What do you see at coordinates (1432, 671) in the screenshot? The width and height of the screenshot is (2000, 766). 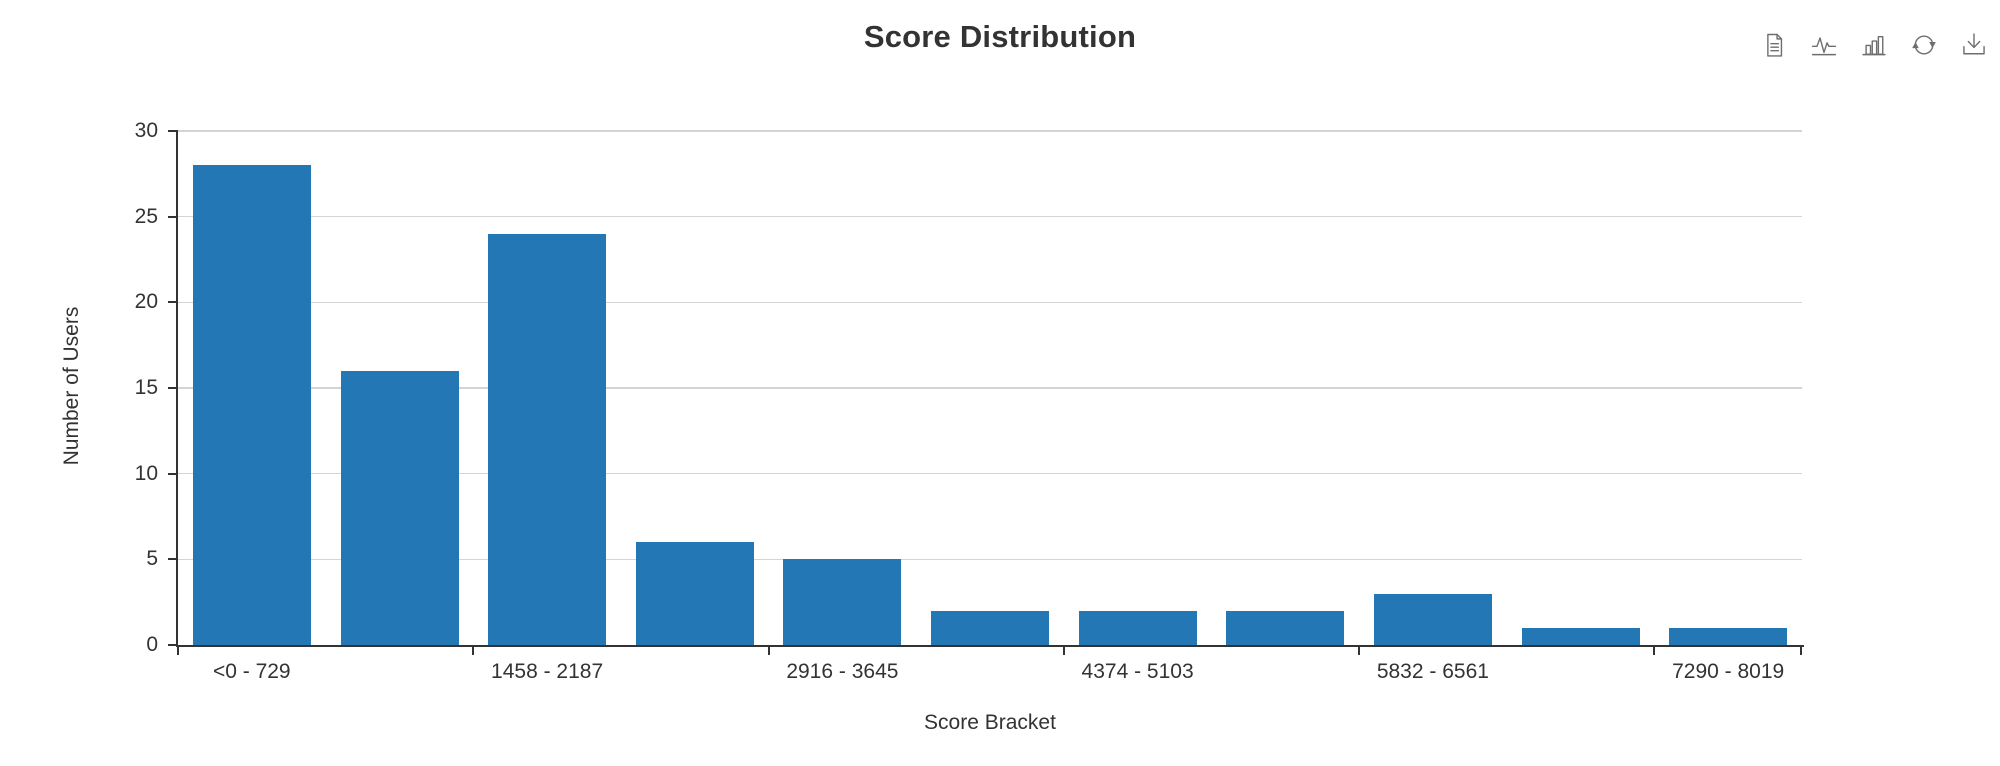 I see `x-axis-tick-label: 5832 - 6561` at bounding box center [1432, 671].